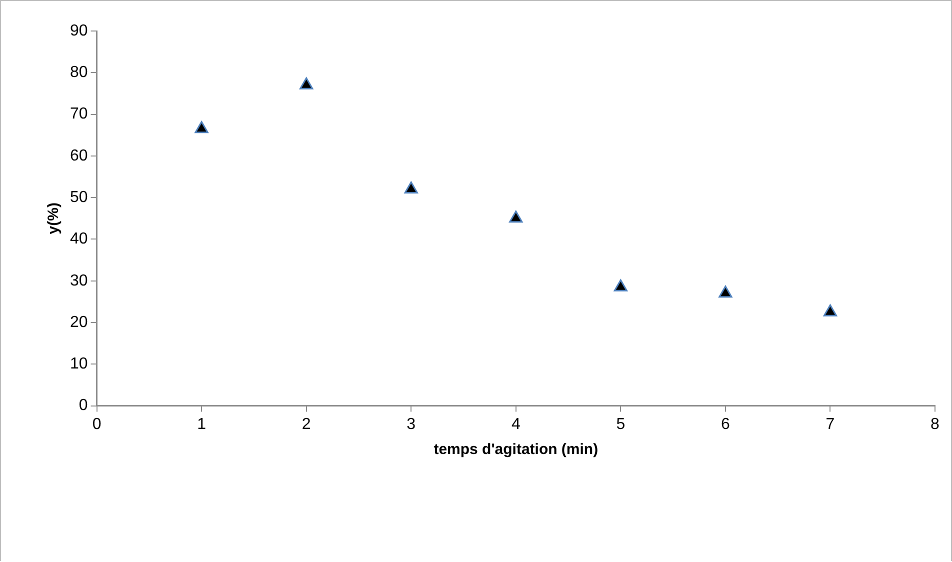  Describe the element at coordinates (201, 424) in the screenshot. I see `x-tick-label: 1` at that location.